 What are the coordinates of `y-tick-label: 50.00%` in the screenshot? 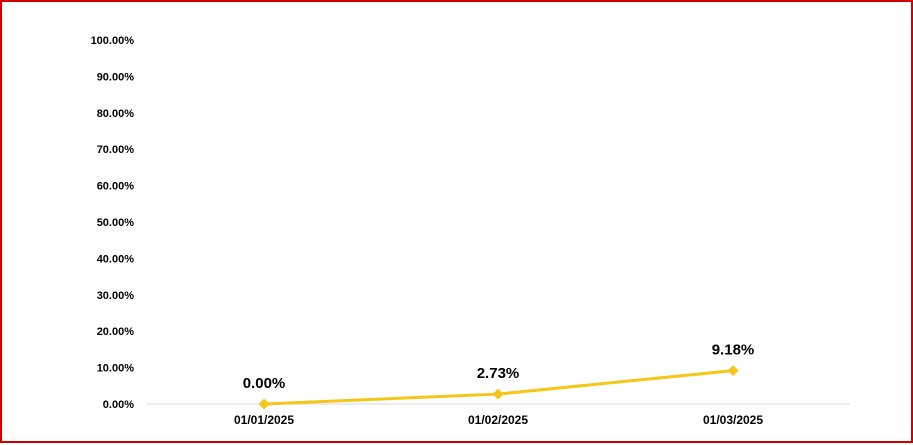 It's located at (116, 223).